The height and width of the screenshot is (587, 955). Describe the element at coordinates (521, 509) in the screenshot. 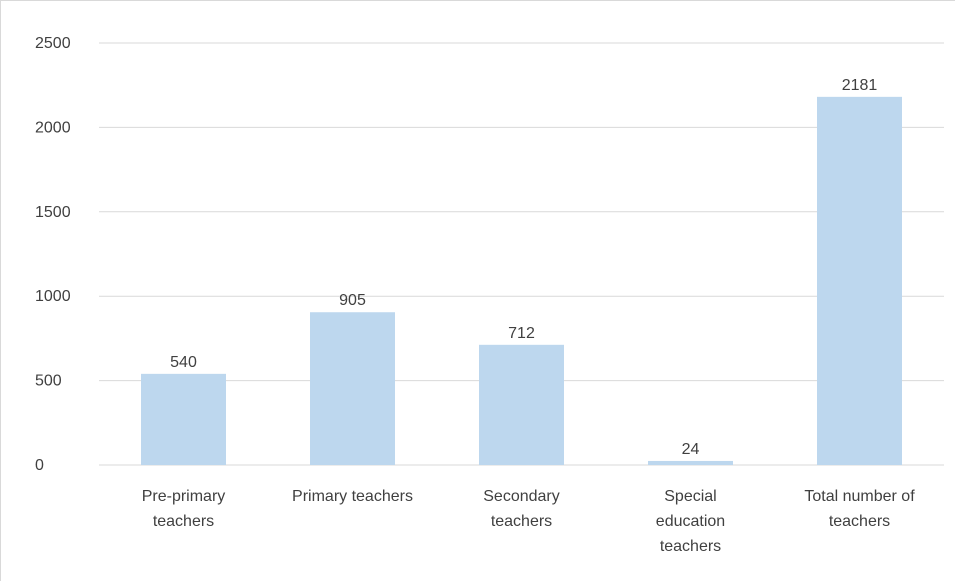

I see `x-category-label: Secondary teachers` at that location.